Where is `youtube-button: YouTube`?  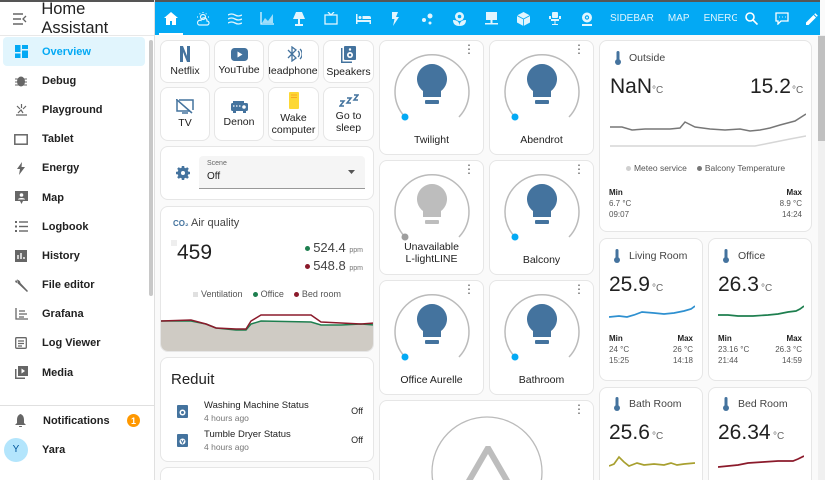
youtube-button: YouTube is located at coordinates (239, 61).